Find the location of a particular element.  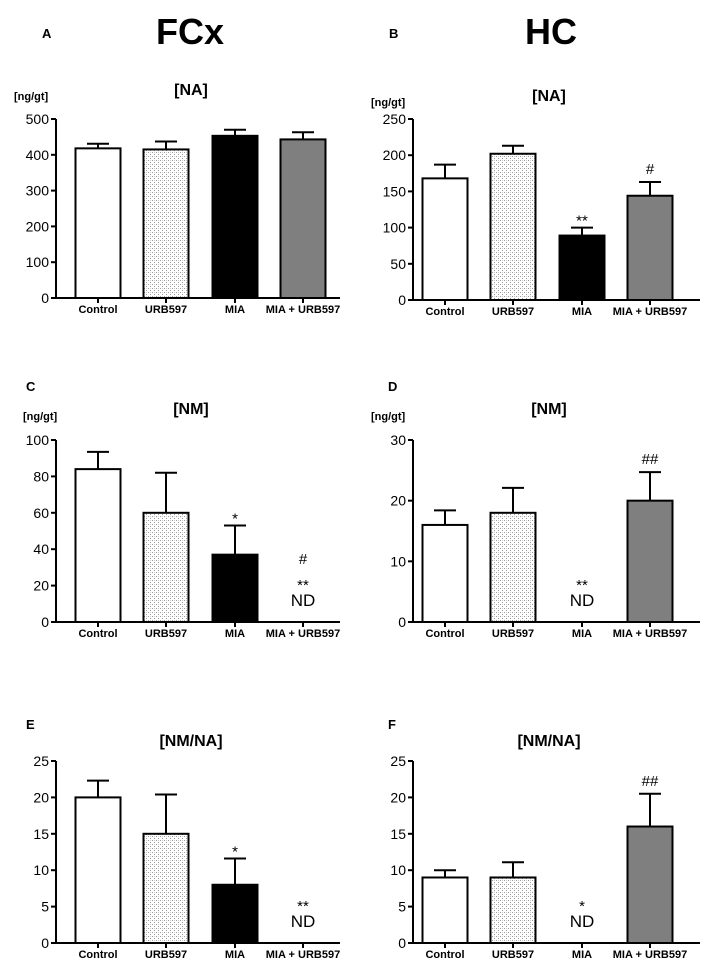

y-tick-label: 250 is located at coordinates (395, 119).